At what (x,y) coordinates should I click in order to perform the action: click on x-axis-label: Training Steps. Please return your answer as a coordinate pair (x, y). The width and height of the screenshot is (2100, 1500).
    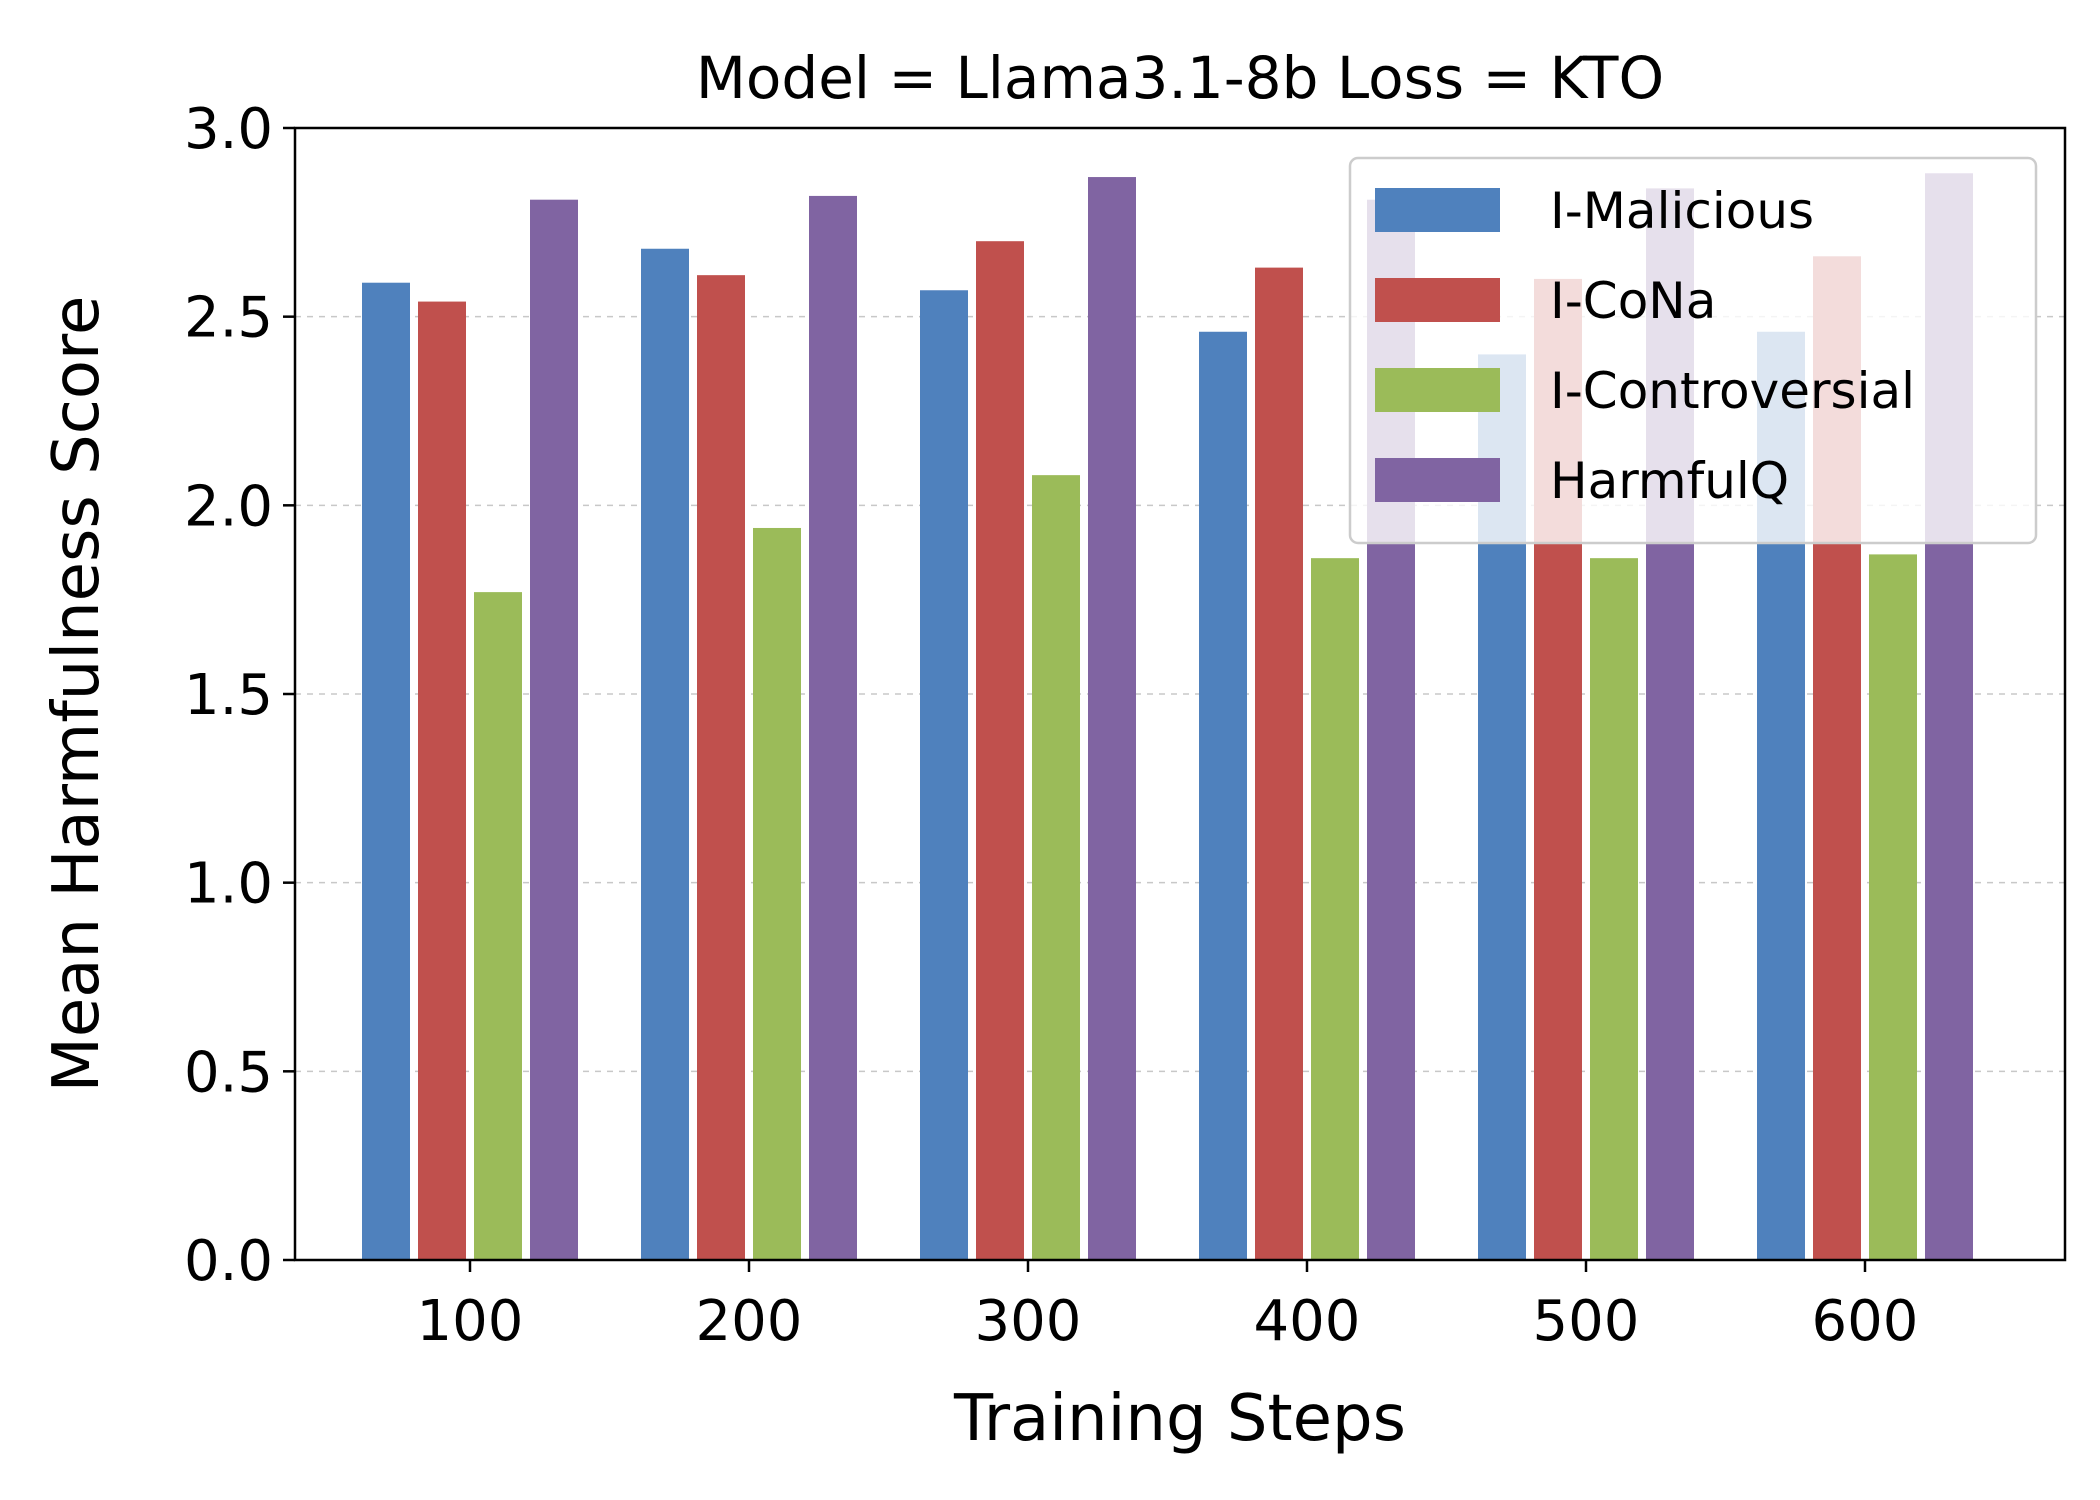
    Looking at the image, I should click on (1179, 1419).